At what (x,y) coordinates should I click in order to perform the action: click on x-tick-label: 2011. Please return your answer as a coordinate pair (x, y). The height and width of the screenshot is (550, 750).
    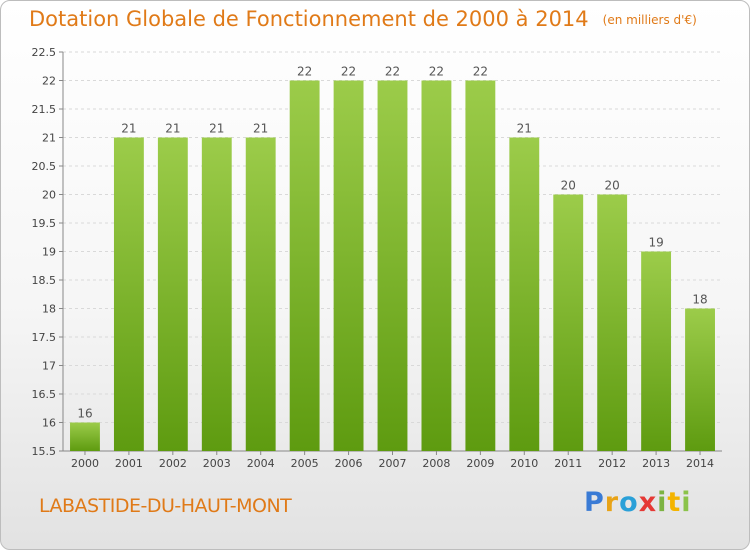
    Looking at the image, I should click on (568, 463).